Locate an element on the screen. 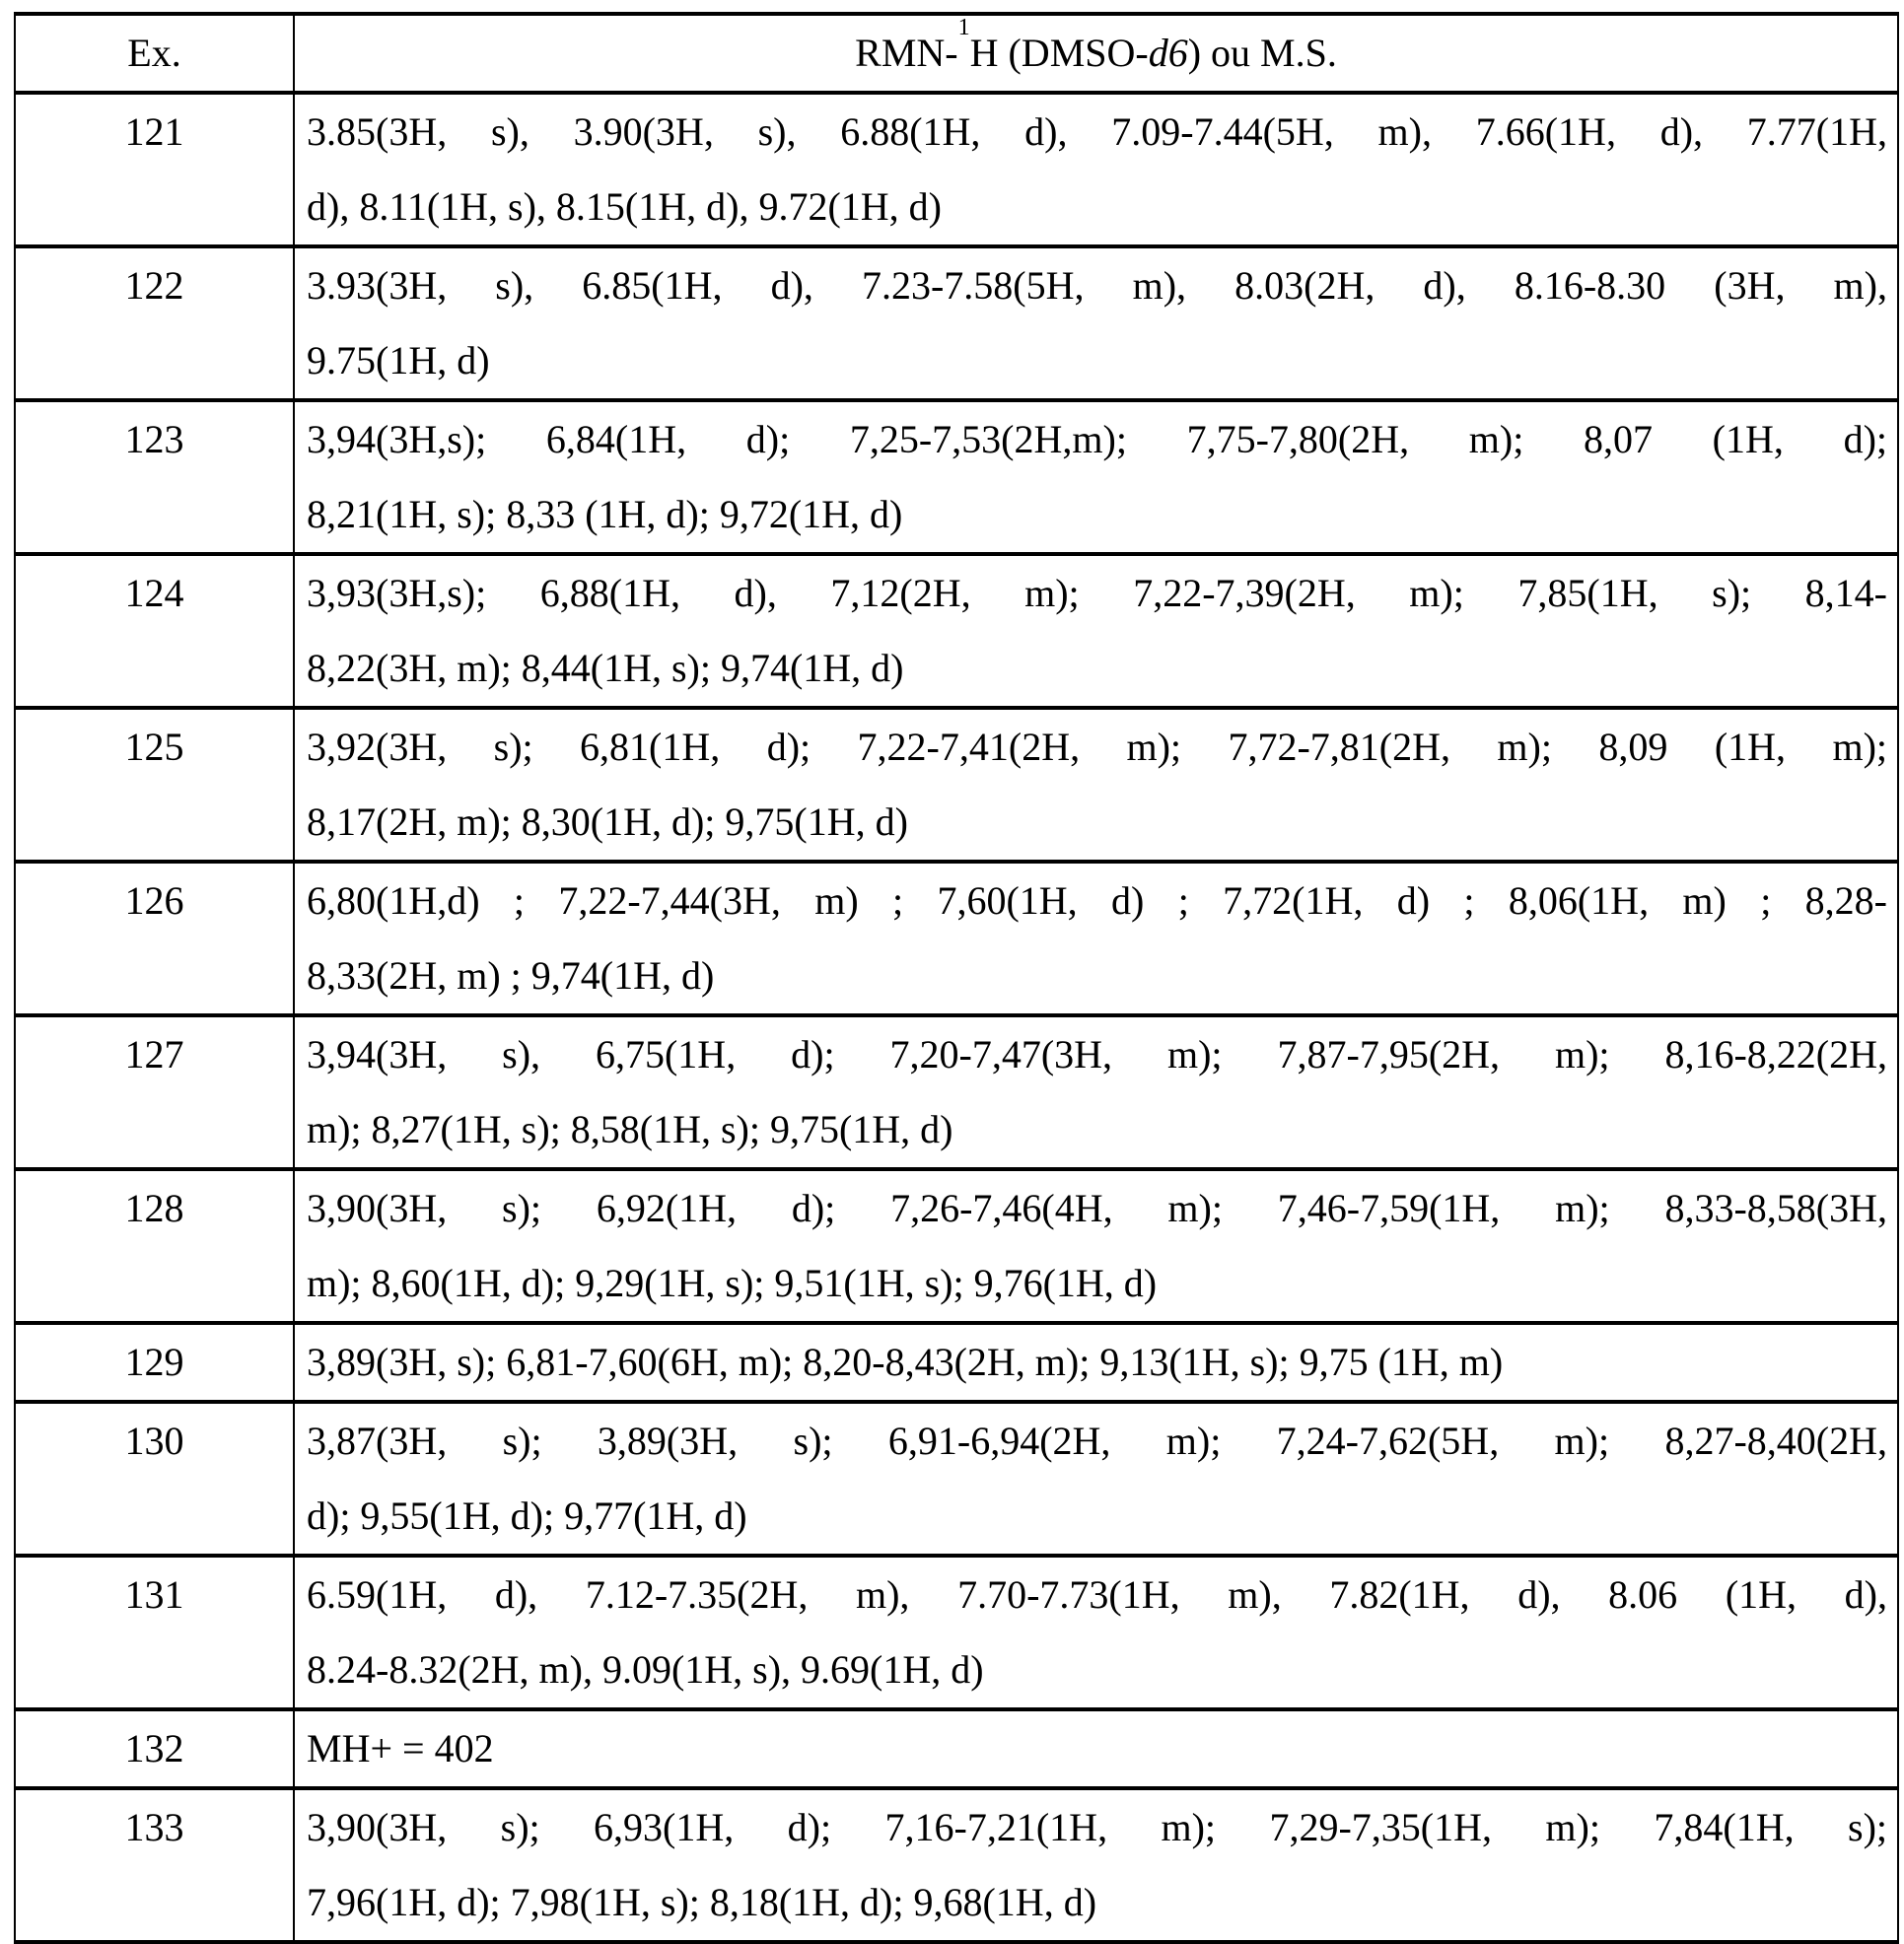 This screenshot has height=1944, width=1904. example-number: 126 is located at coordinates (154, 938).